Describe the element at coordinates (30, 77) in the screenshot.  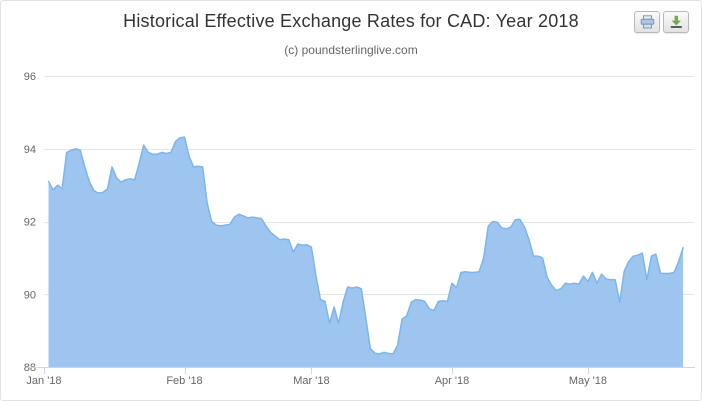
I see `y-axis-label: 96` at that location.